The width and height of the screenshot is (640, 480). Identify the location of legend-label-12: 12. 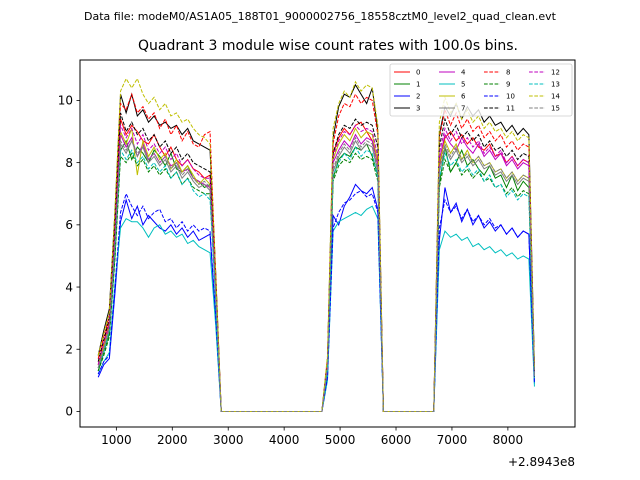
(555, 73).